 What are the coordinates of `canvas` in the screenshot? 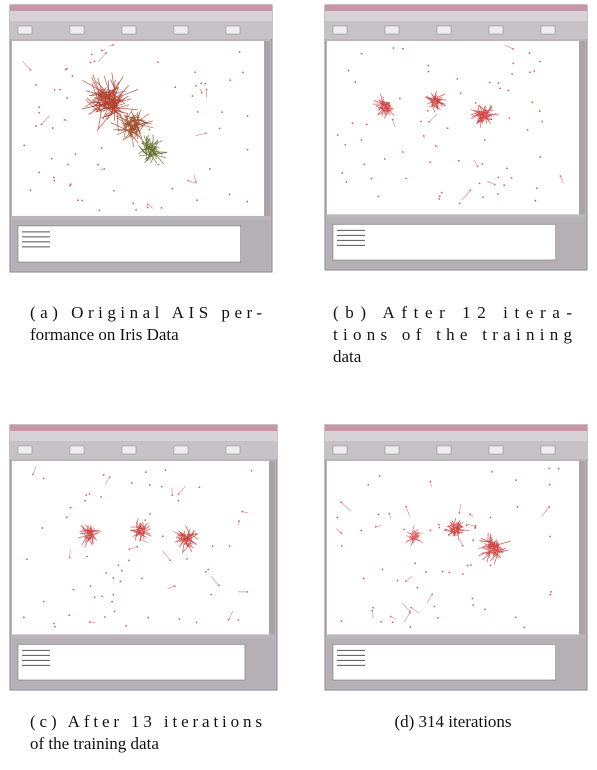 It's located at (453, 548).